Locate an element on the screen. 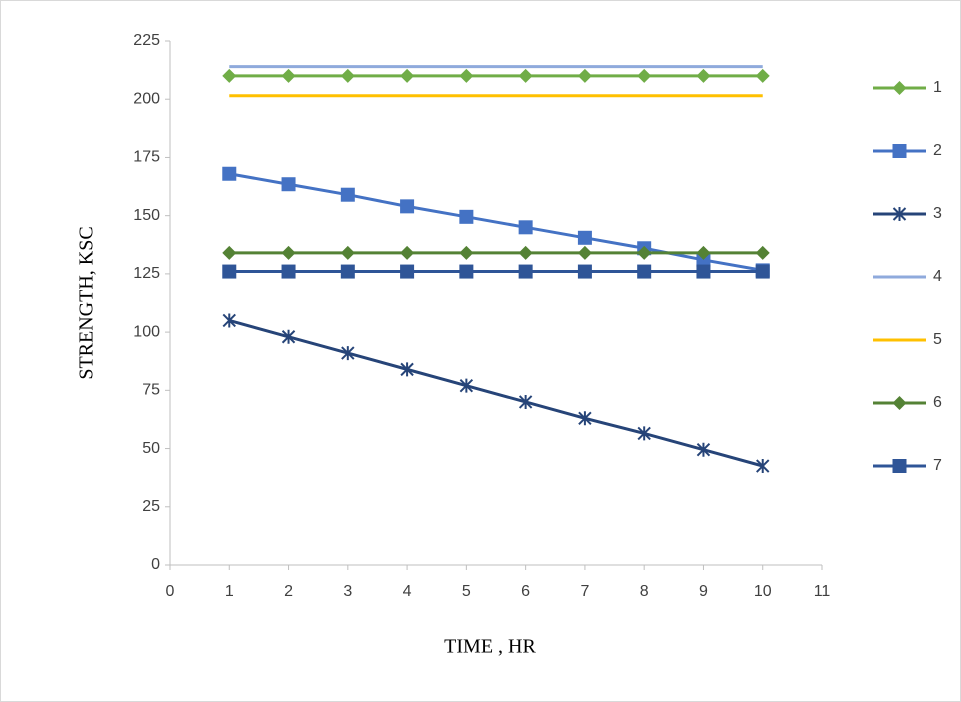 This screenshot has height=702, width=961. legend-label: 4 is located at coordinates (937, 276).